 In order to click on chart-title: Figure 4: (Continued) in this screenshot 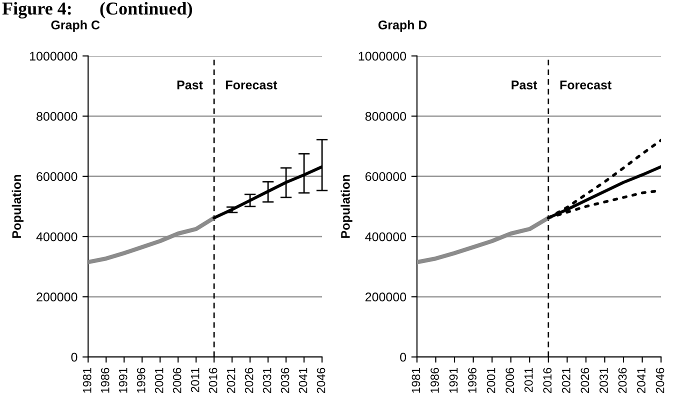, I will do `click(97, 10)`.